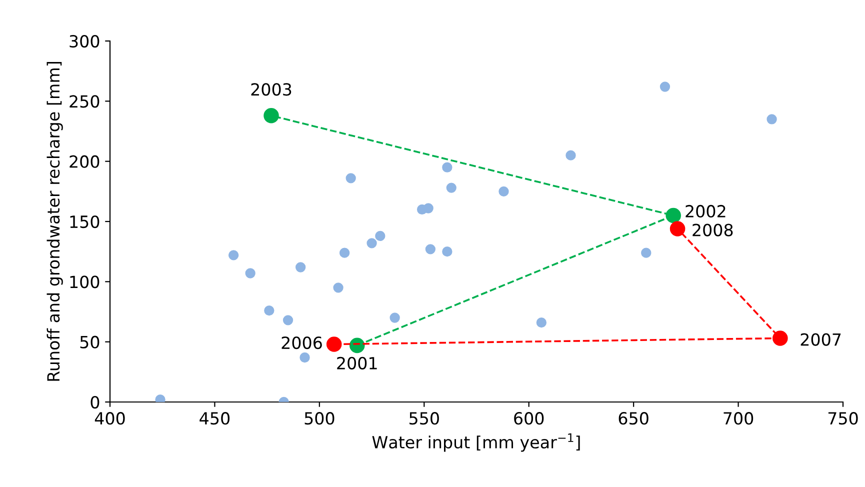 Image resolution: width=865 pixels, height=487 pixels. Describe the element at coordinates (85, 161) in the screenshot. I see `y-tick-label: 200` at that location.